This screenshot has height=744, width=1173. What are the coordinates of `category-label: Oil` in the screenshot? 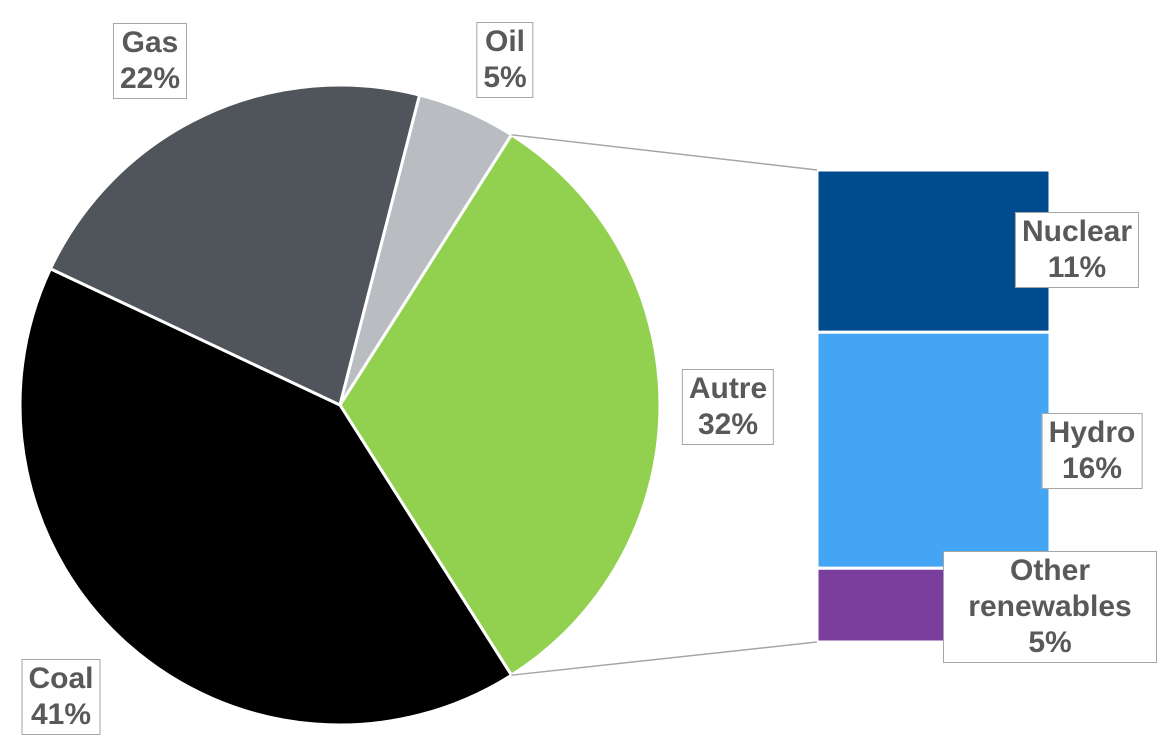 It's located at (505, 41).